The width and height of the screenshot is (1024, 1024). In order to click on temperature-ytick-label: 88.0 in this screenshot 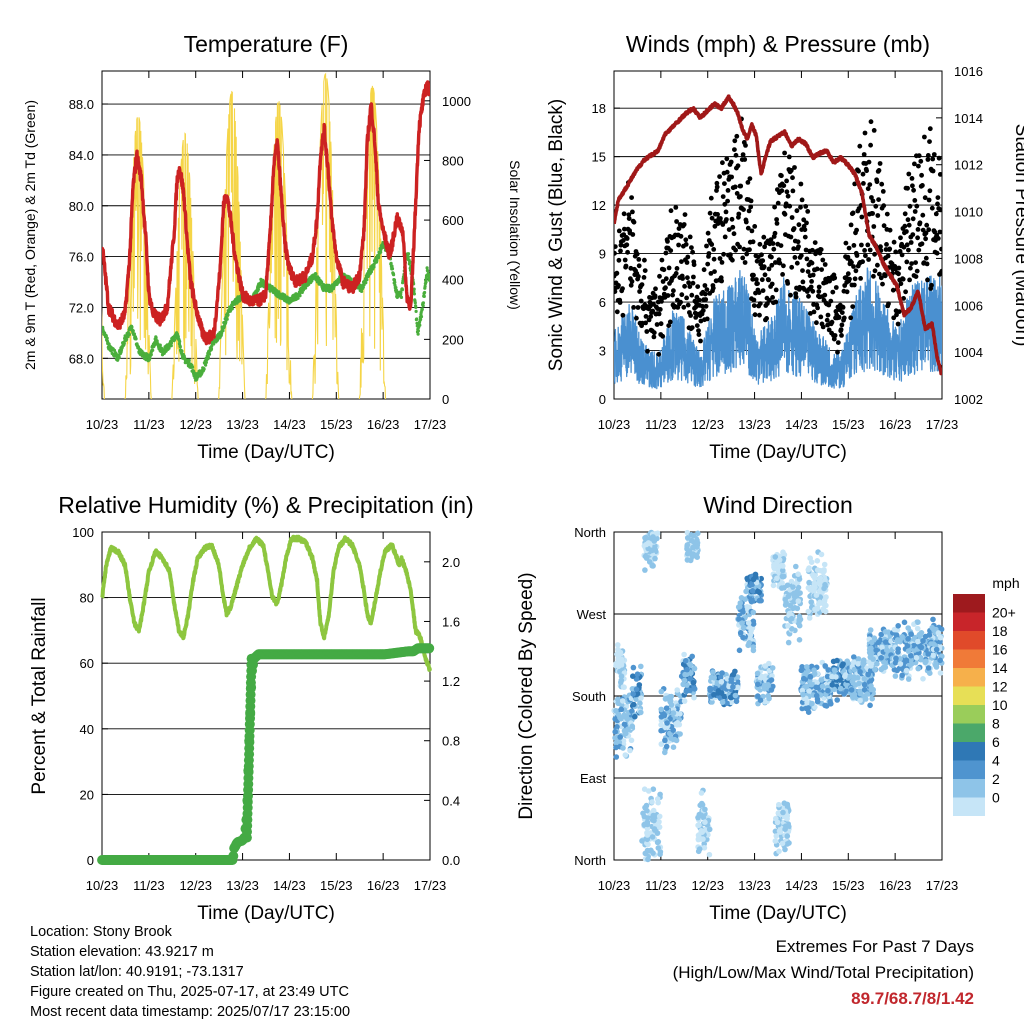, I will do `click(81, 104)`.